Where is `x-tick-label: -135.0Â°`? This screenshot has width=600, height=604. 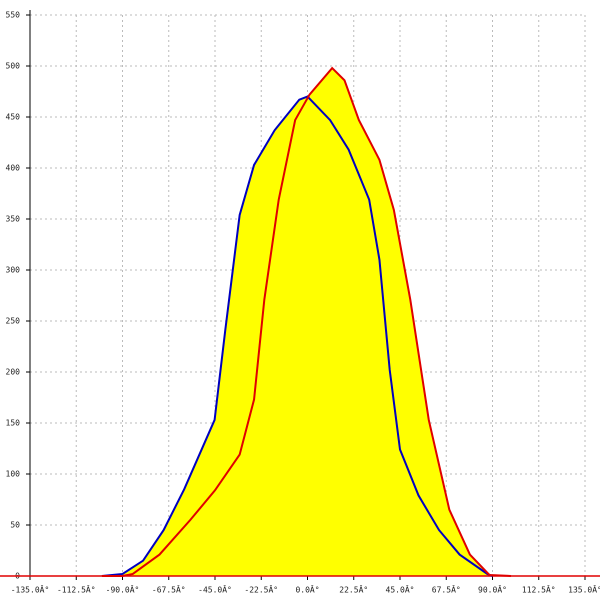 x-tick-label: -135.0Â° is located at coordinates (30, 589).